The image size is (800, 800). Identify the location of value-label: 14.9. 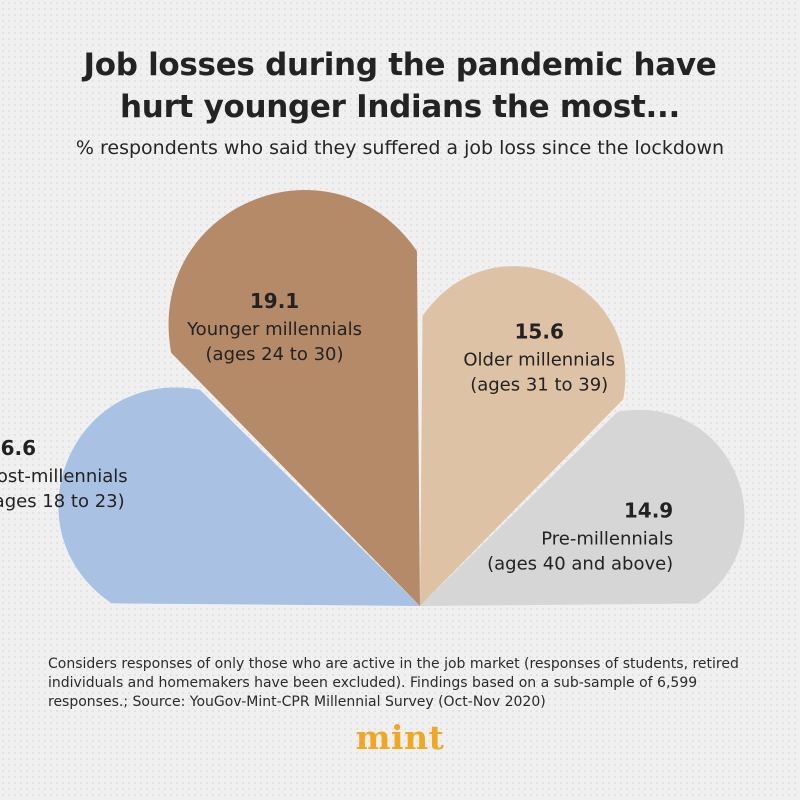
(648, 510).